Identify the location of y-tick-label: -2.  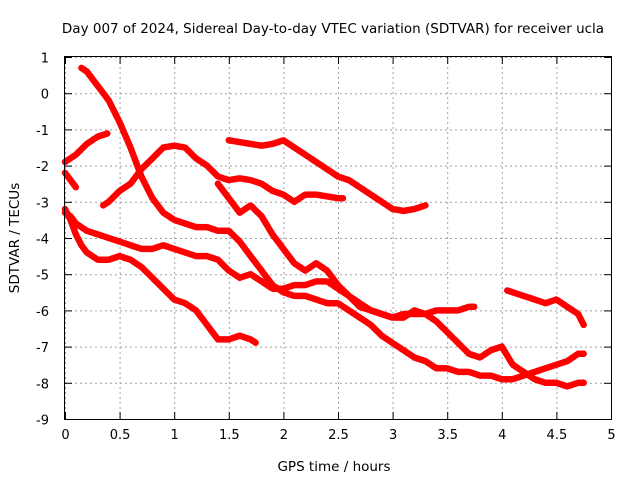
(42, 167).